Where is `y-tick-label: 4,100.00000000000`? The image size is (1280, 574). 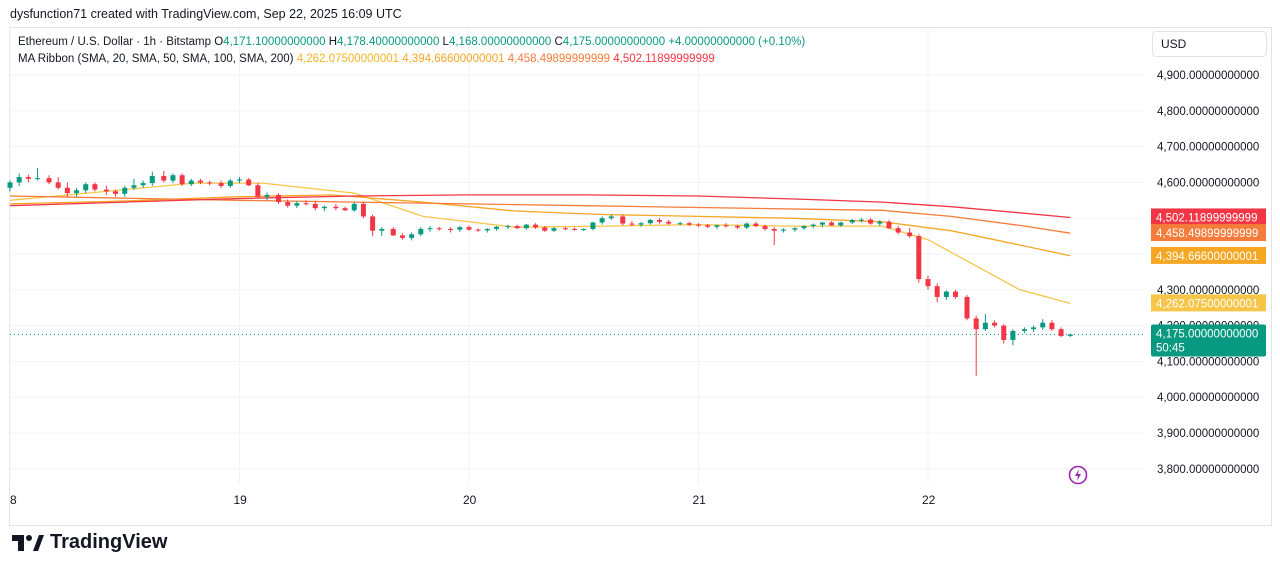 y-tick-label: 4,100.00000000000 is located at coordinates (1208, 362).